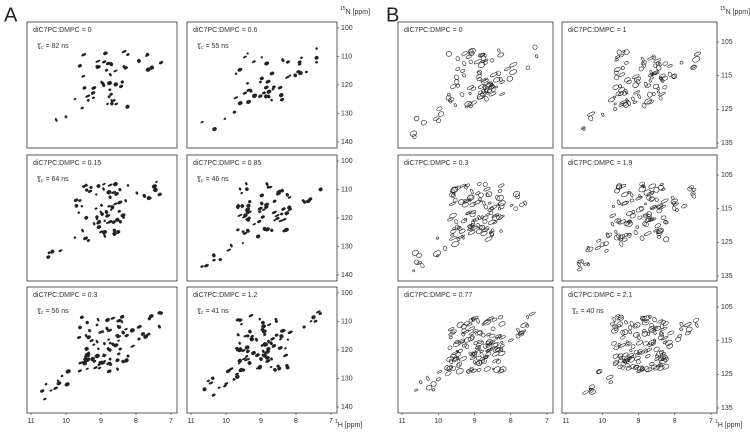 The width and height of the screenshot is (750, 435). I want to click on axis-title: 1H [ppm], so click(728, 424).